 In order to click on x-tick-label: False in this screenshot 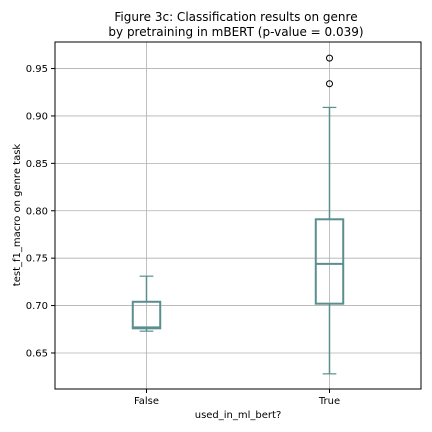, I will do `click(146, 401)`.